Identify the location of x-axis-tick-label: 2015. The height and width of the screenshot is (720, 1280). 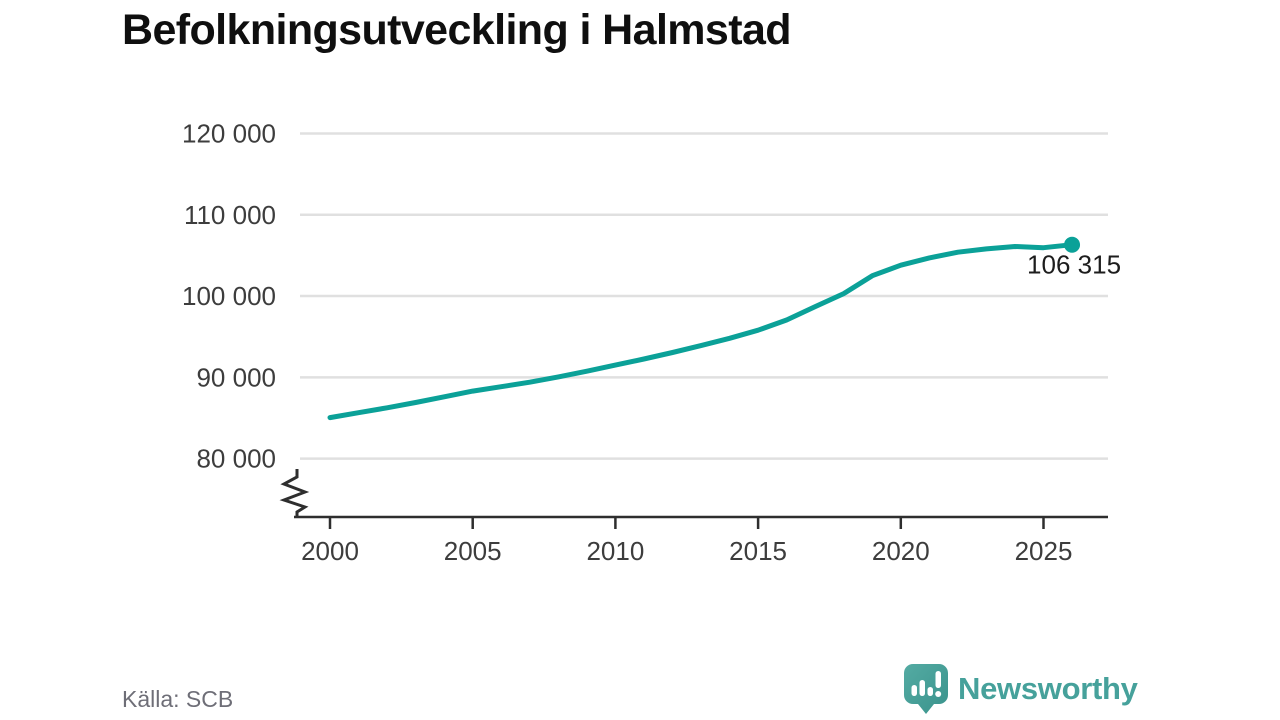
(758, 551).